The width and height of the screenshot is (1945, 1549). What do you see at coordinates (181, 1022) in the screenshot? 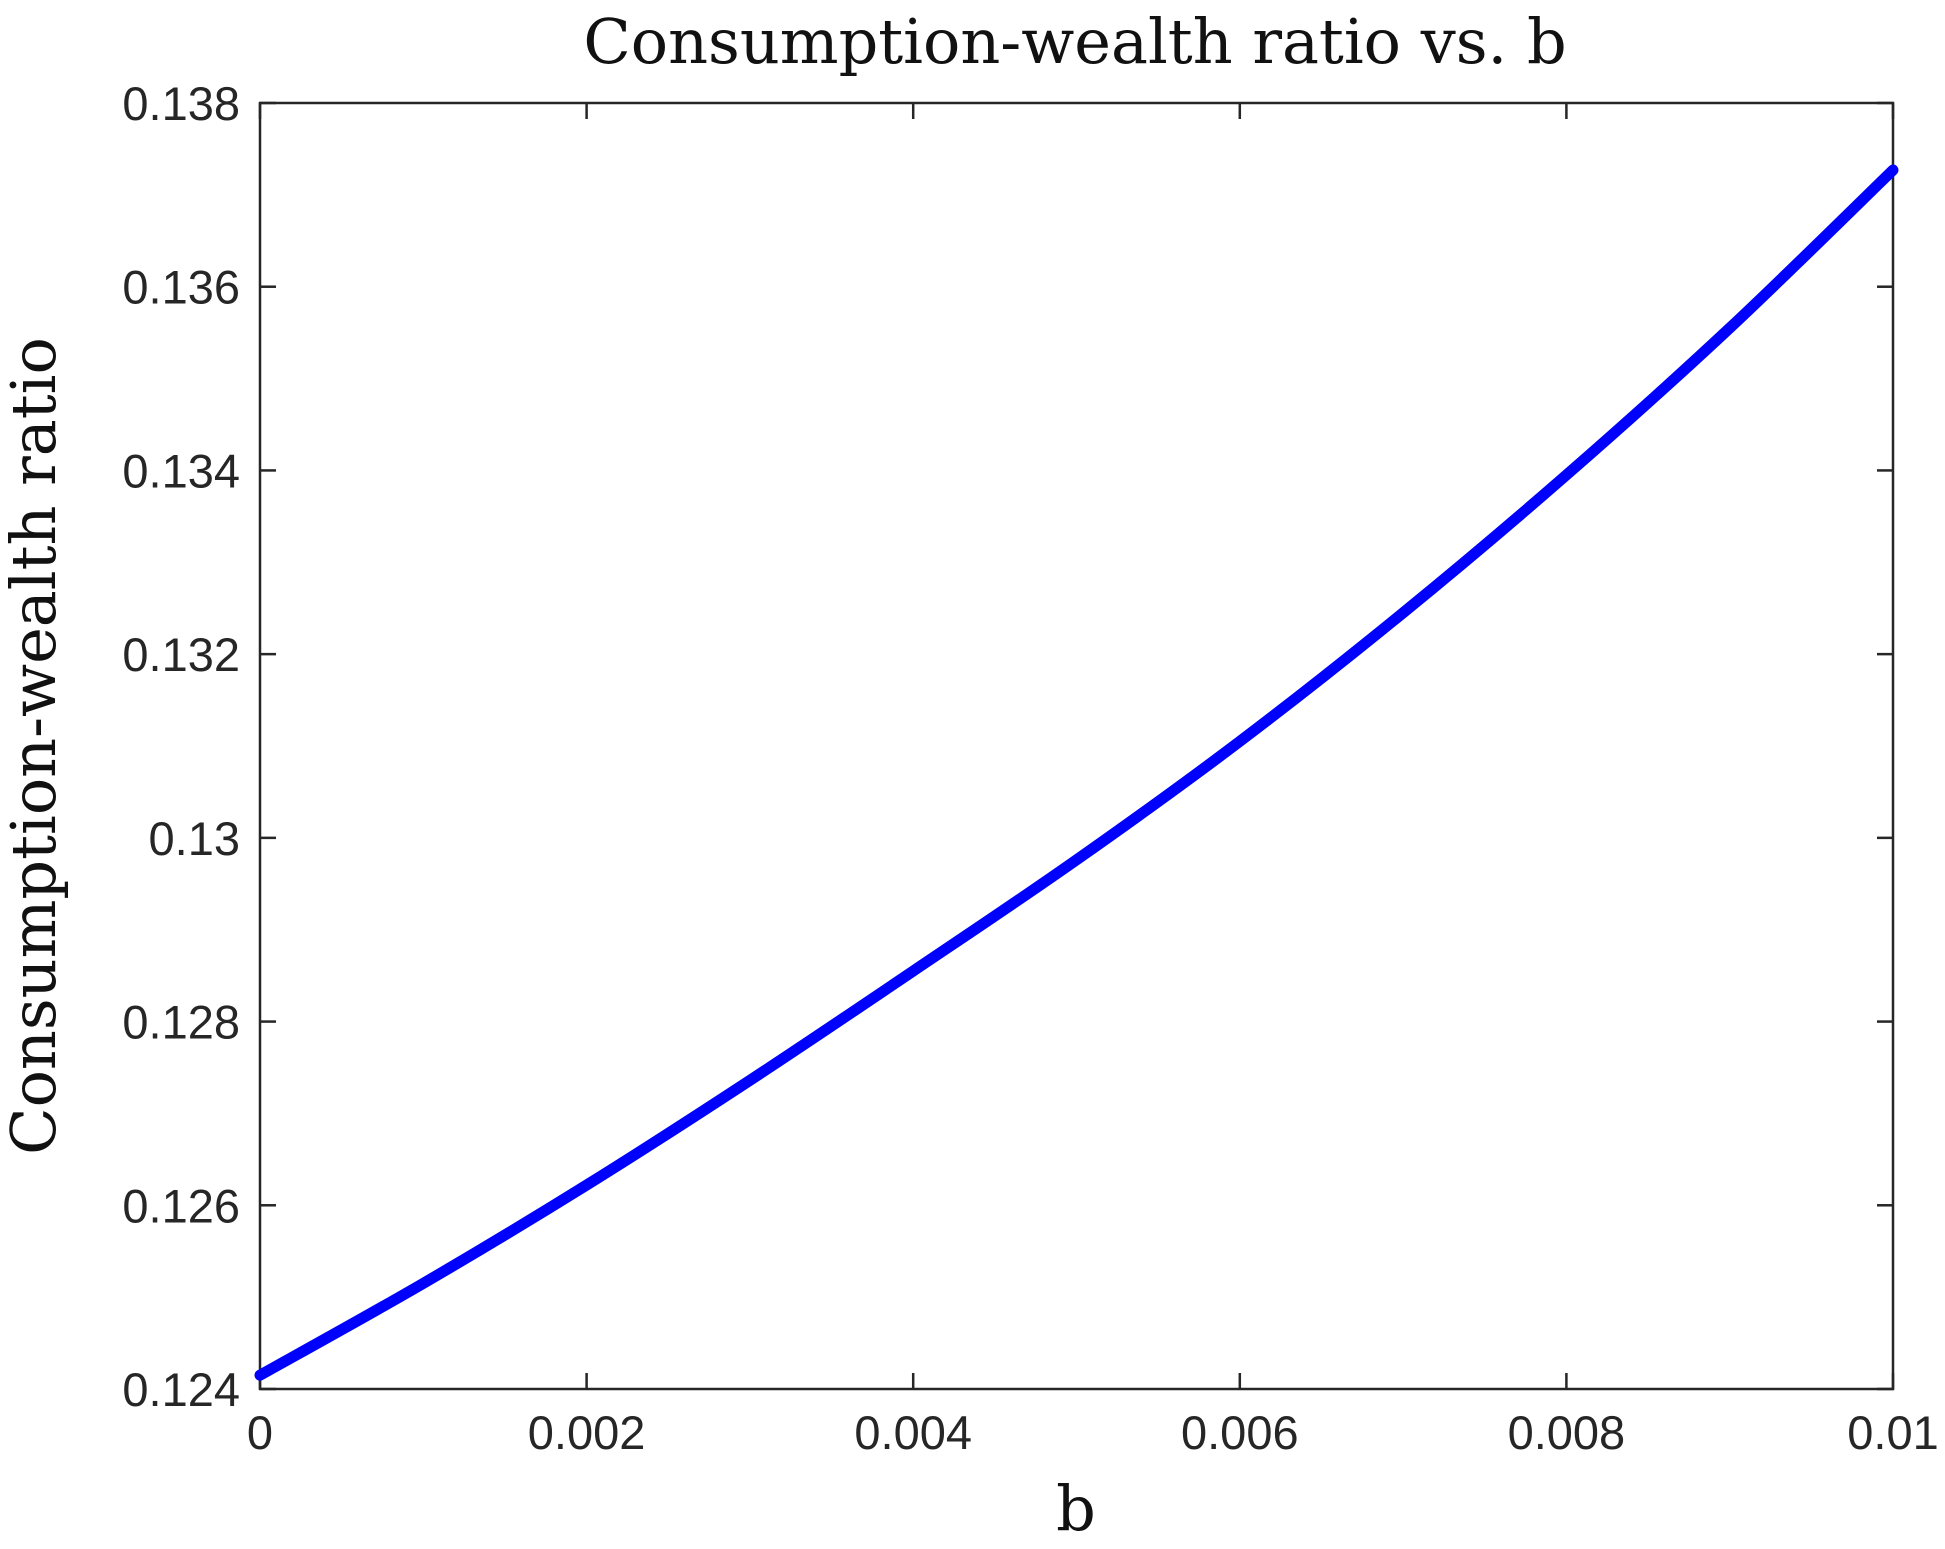
I see `y-tick-label: 0.128` at bounding box center [181, 1022].